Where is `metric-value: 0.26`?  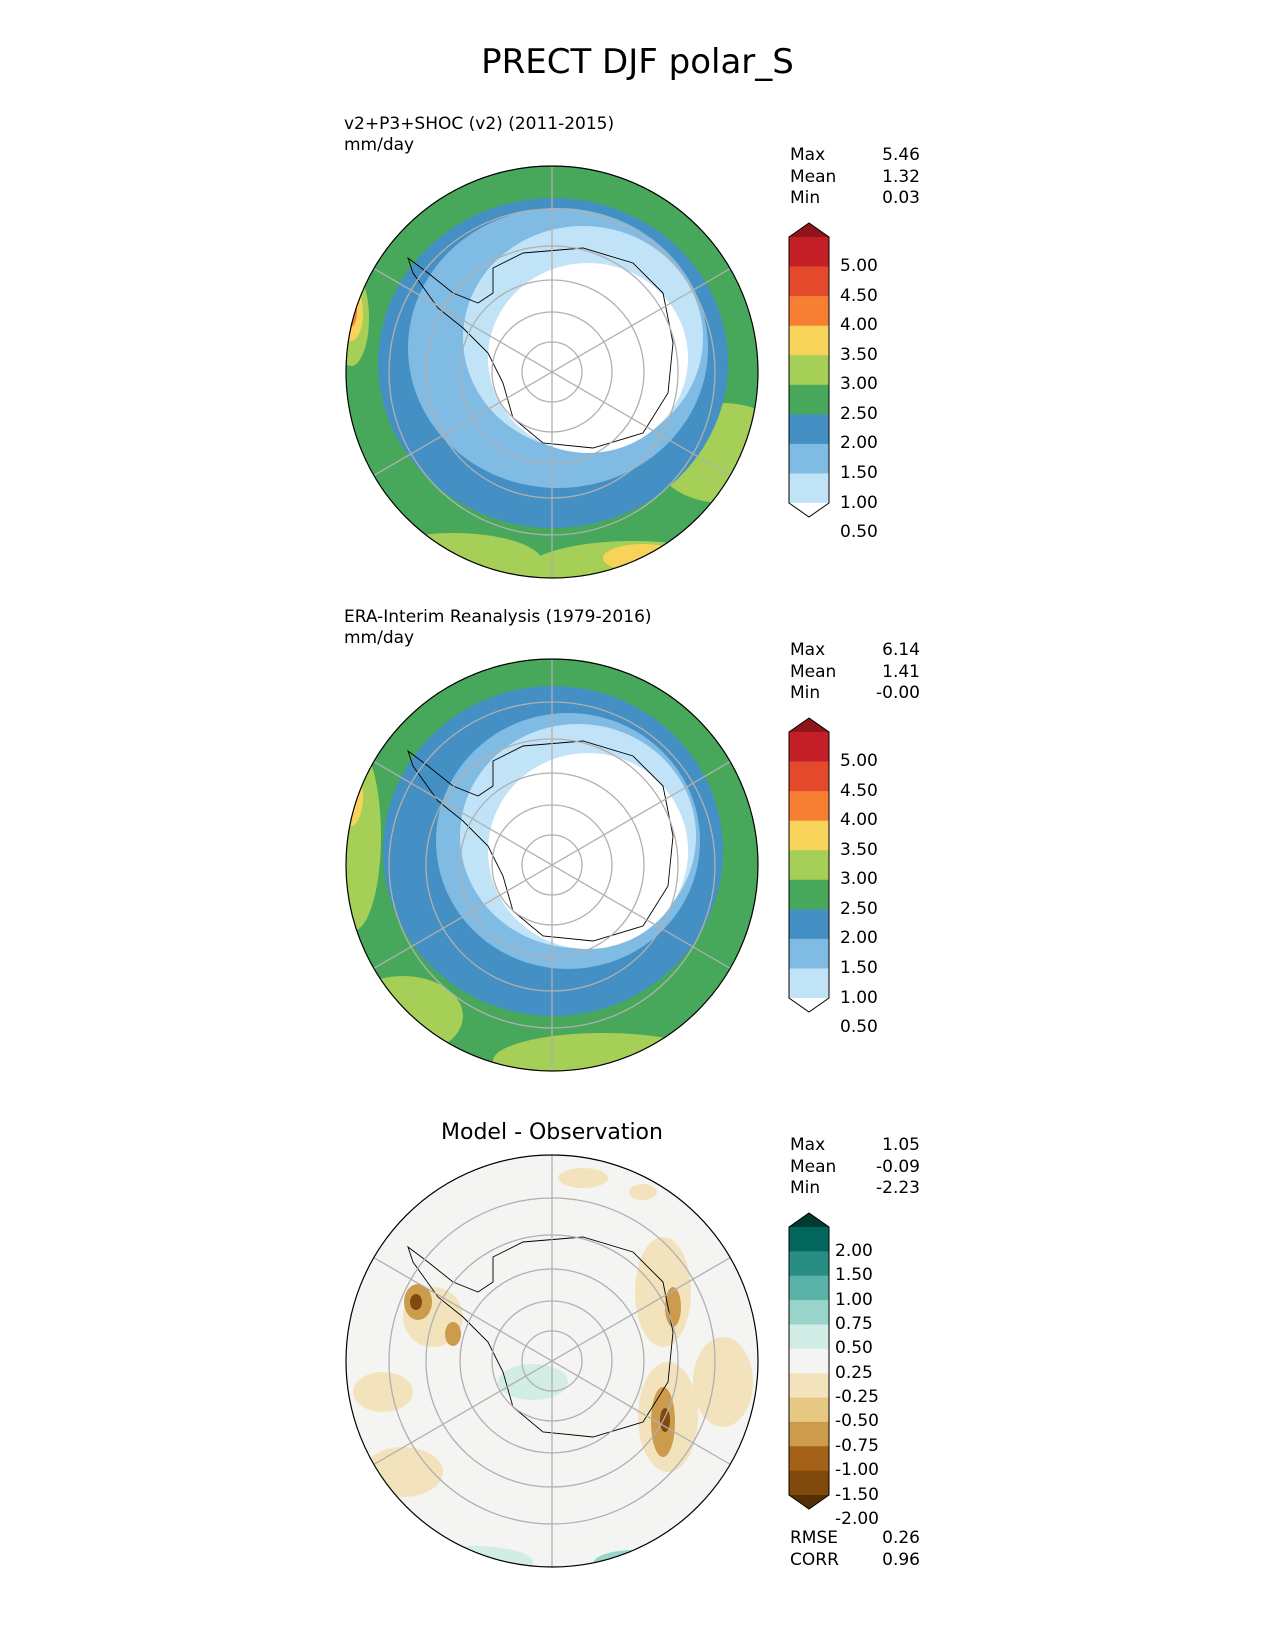 metric-value: 0.26 is located at coordinates (901, 1538).